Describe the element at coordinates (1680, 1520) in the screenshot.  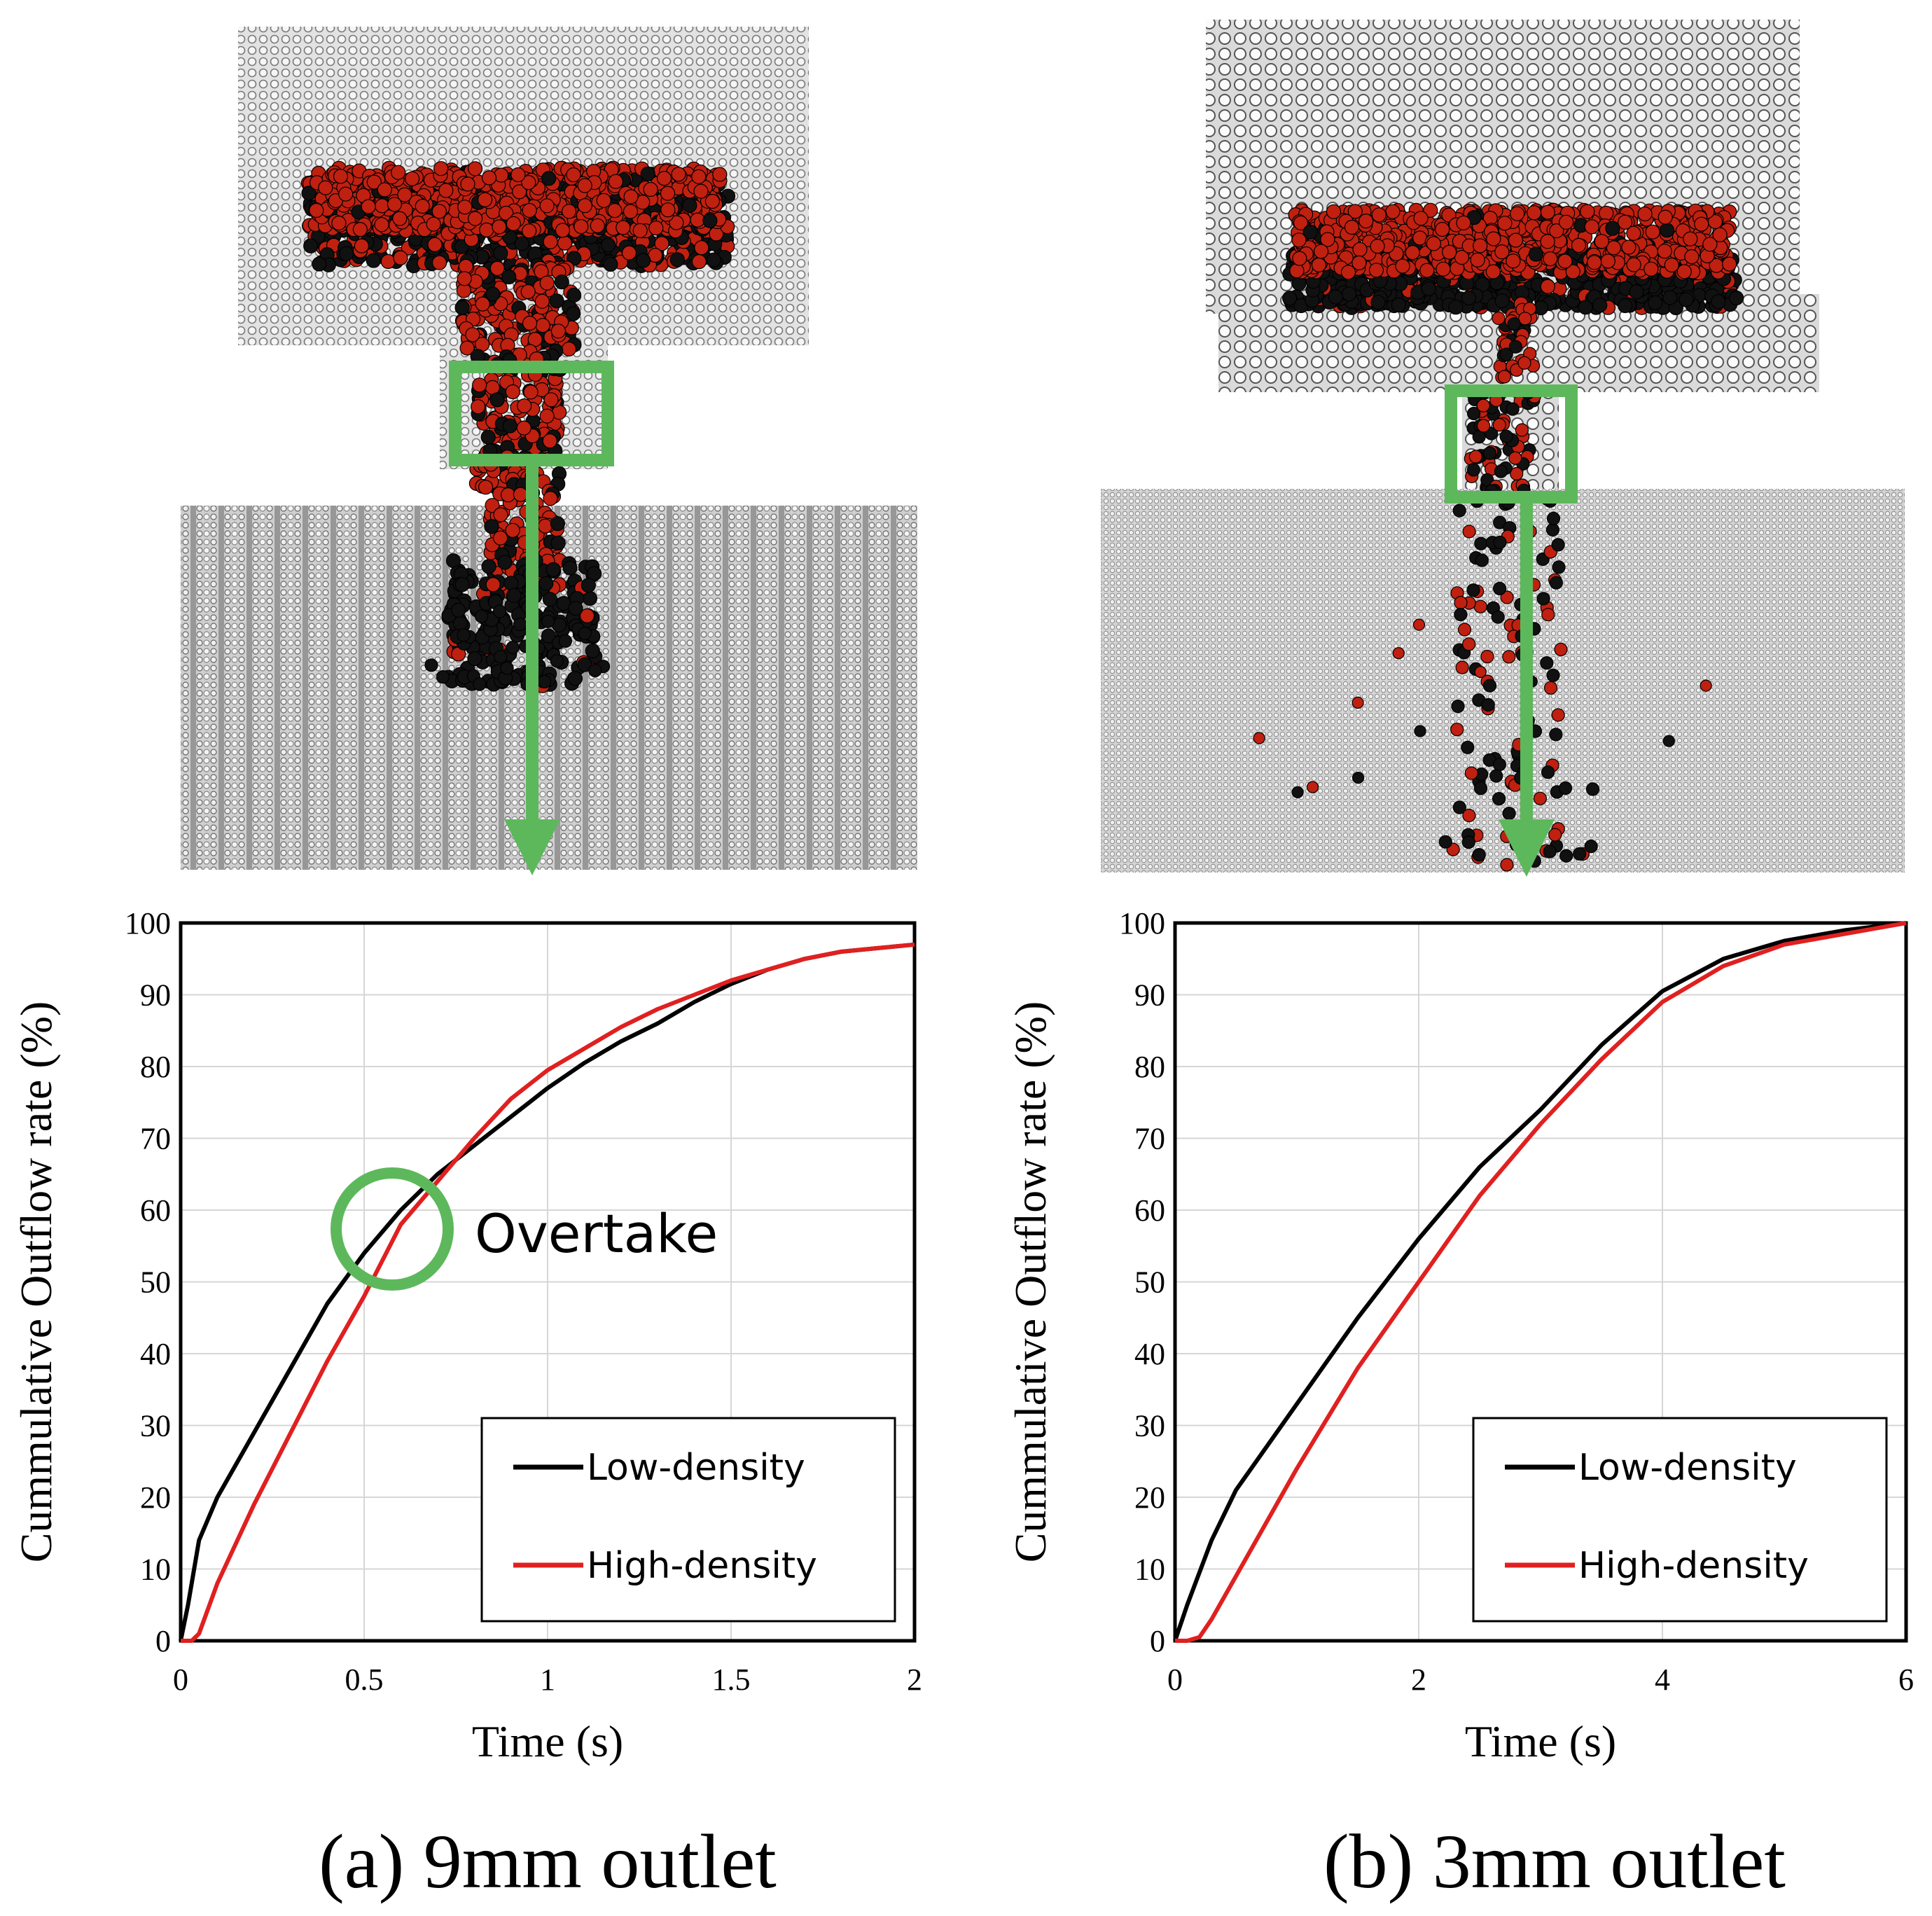
I see `legend-box` at that location.